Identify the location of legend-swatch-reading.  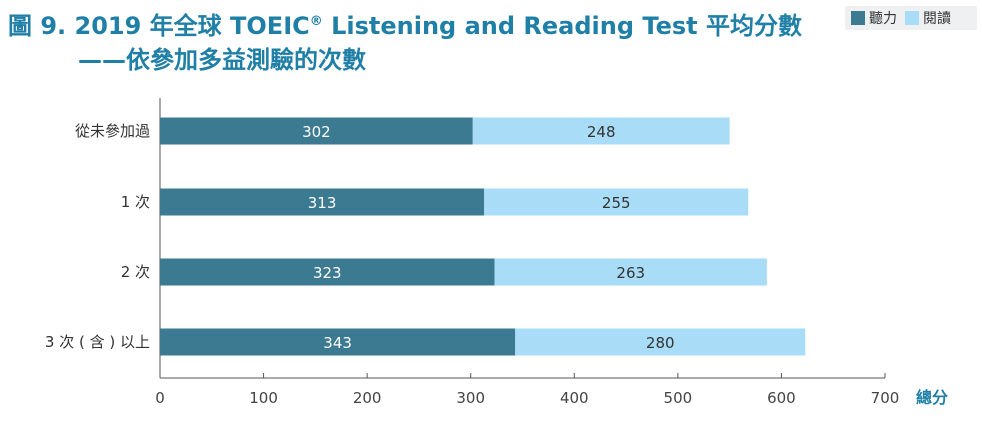
(912, 18).